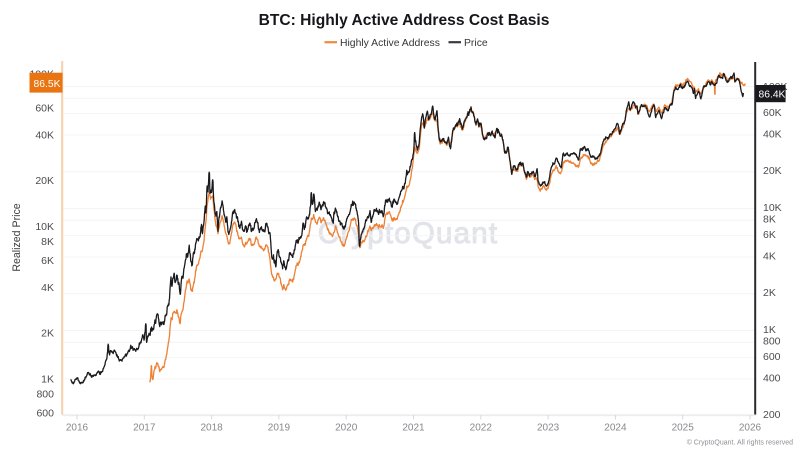 Image resolution: width=808 pixels, height=455 pixels. What do you see at coordinates (772, 415) in the screenshot?
I see `svg-text: 200` at bounding box center [772, 415].